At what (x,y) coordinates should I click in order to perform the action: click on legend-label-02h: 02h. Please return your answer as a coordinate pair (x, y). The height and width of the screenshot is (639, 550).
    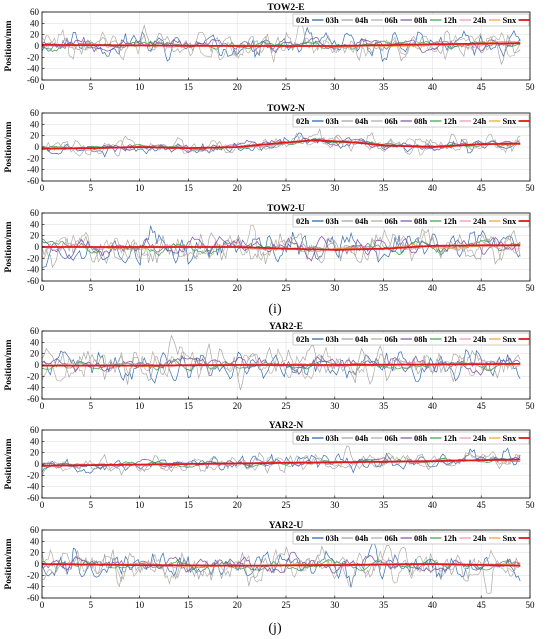
    Looking at the image, I should click on (303, 538).